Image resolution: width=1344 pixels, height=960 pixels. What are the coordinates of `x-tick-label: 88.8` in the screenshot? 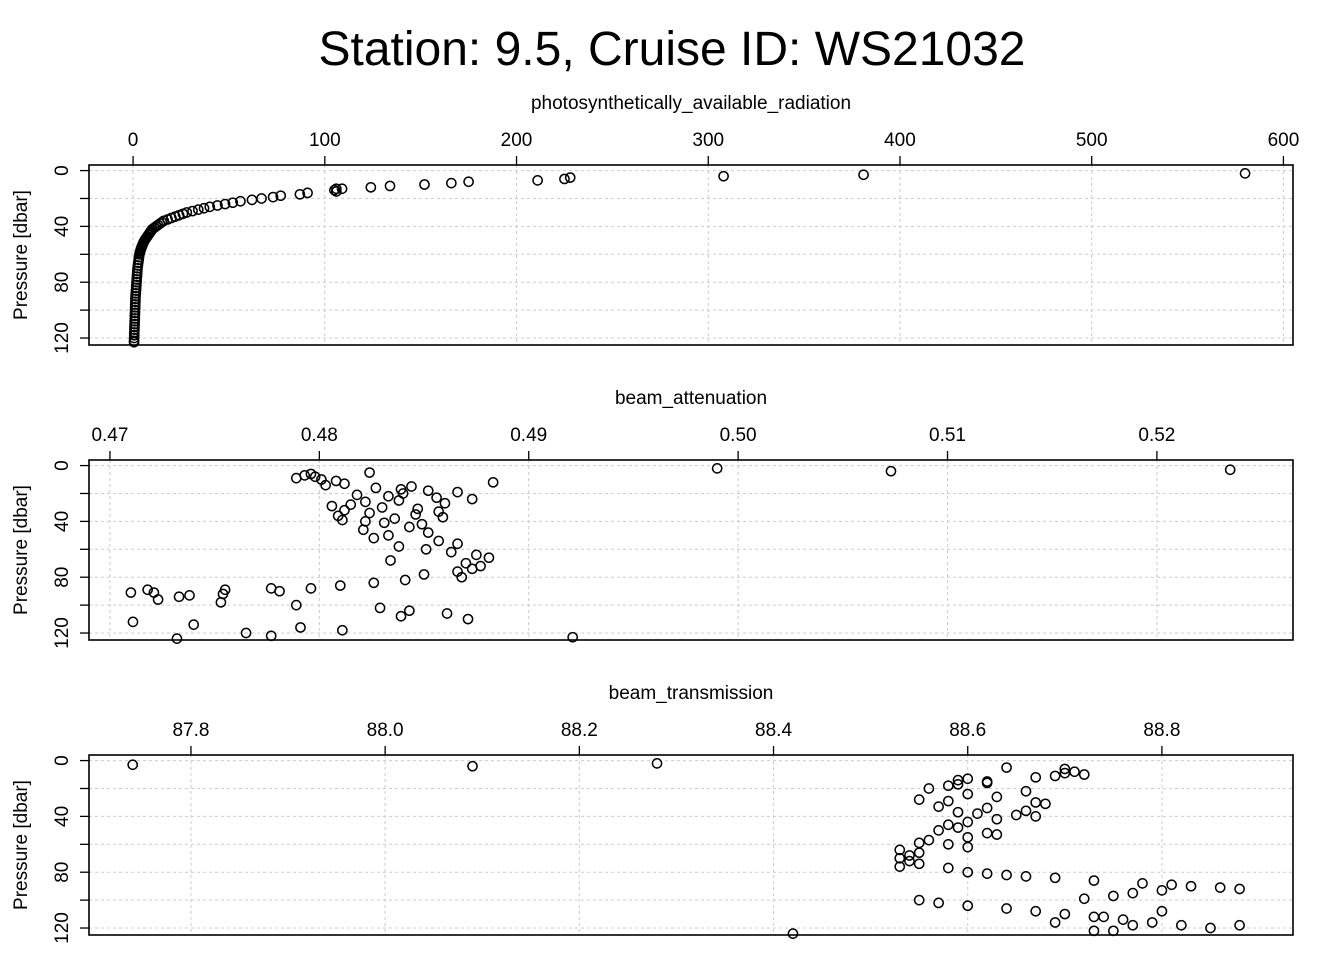 It's located at (1161, 730).